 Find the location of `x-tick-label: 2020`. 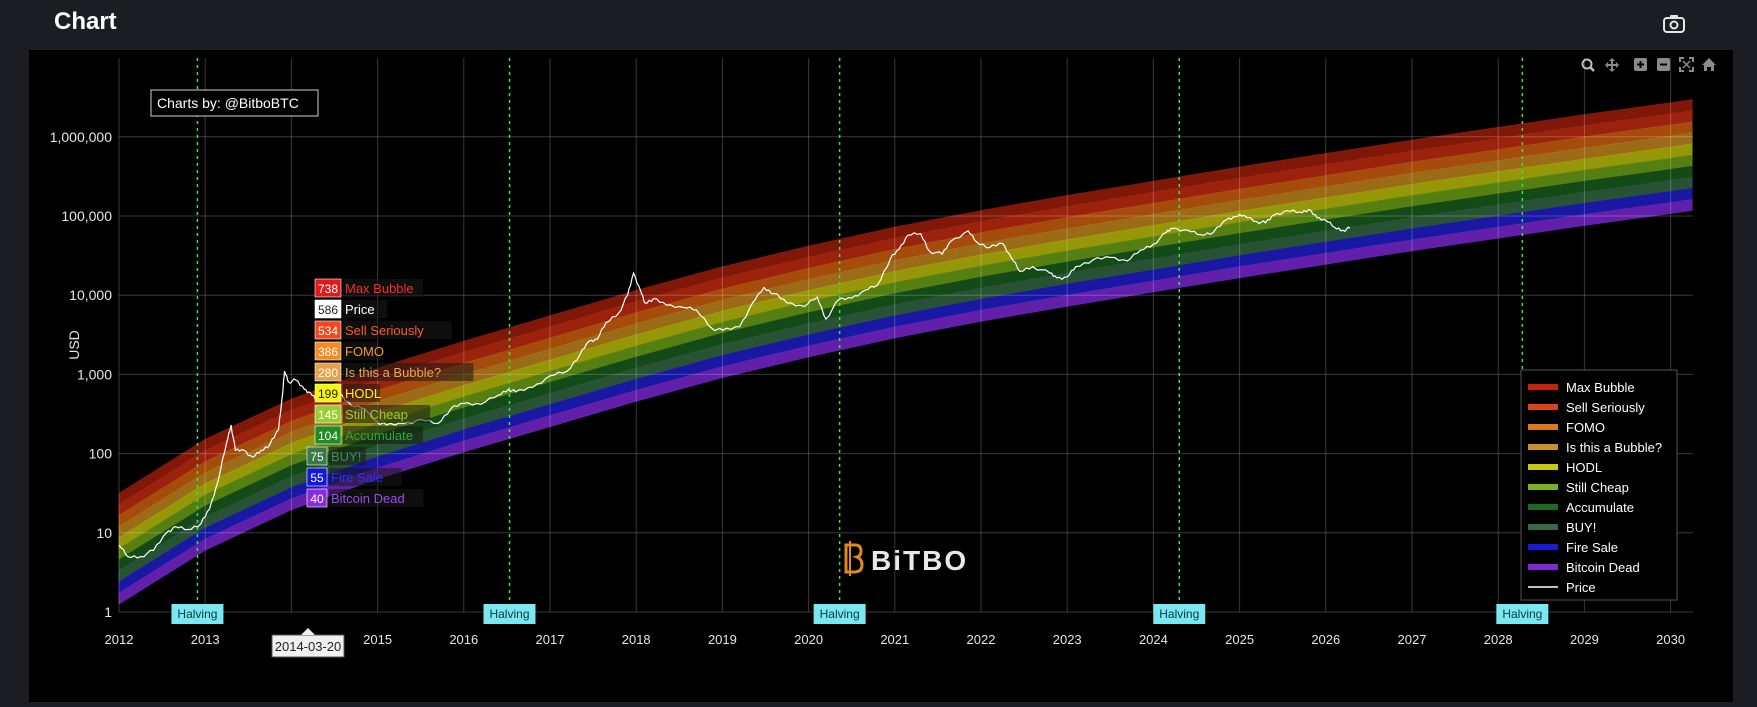

x-tick-label: 2020 is located at coordinates (808, 639).